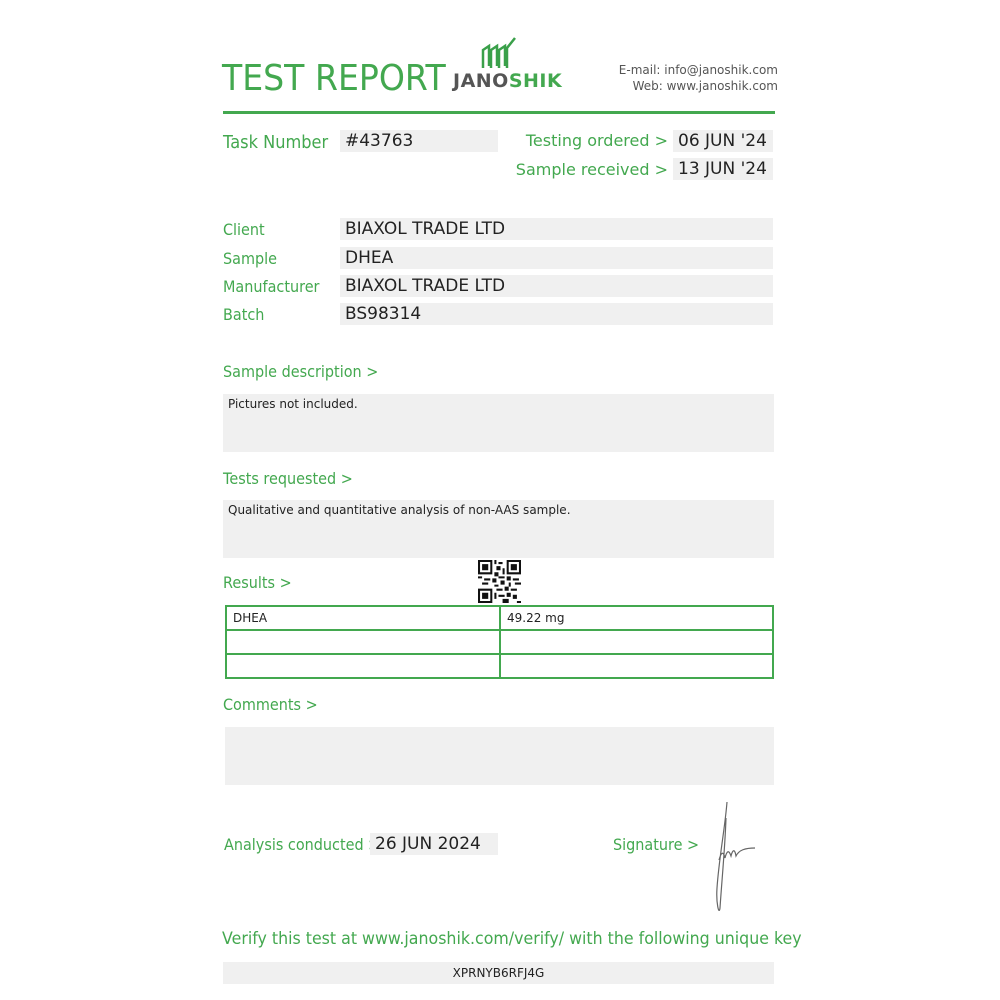  I want to click on result-compound: DHEA, so click(363, 618).